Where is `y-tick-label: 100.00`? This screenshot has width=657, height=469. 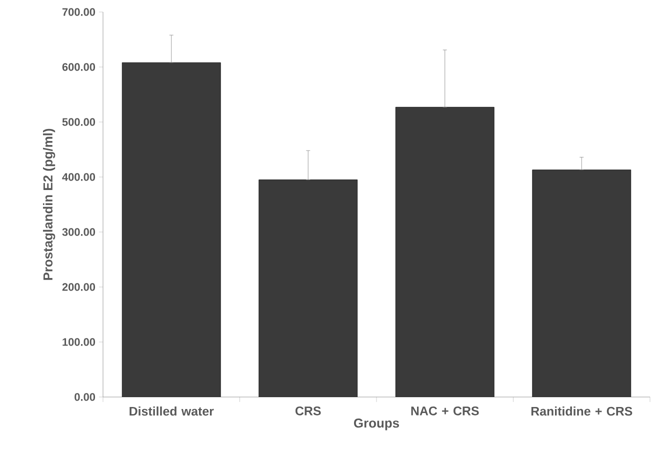 y-tick-label: 100.00 is located at coordinates (79, 342).